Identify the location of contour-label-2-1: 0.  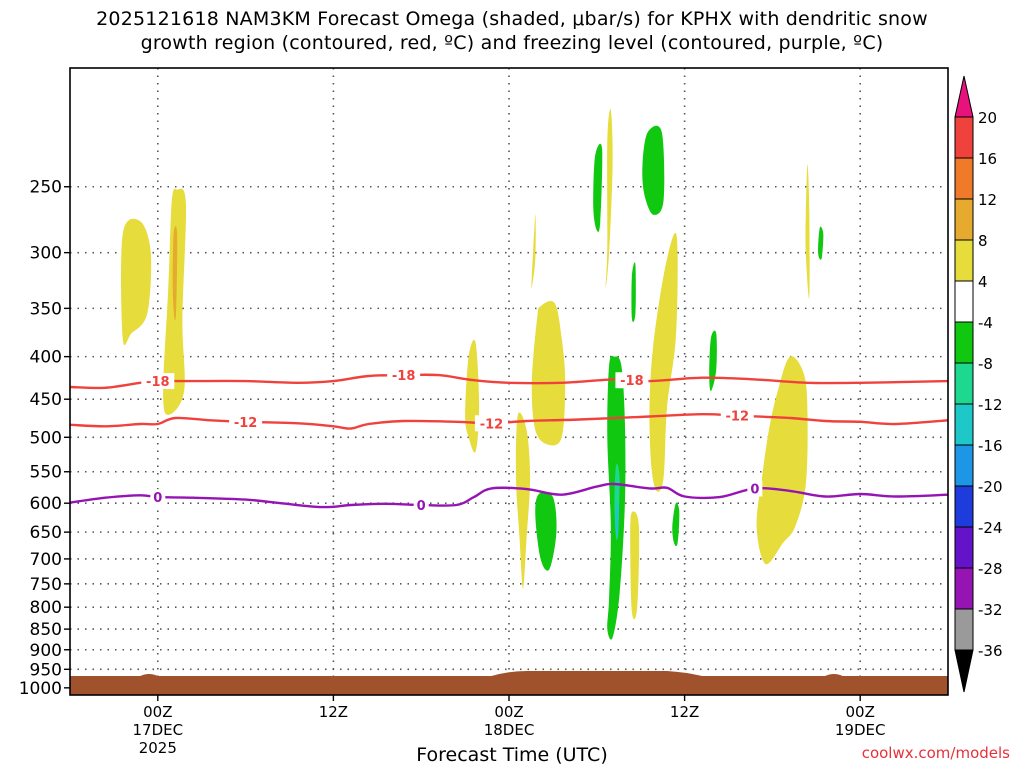
(421, 506).